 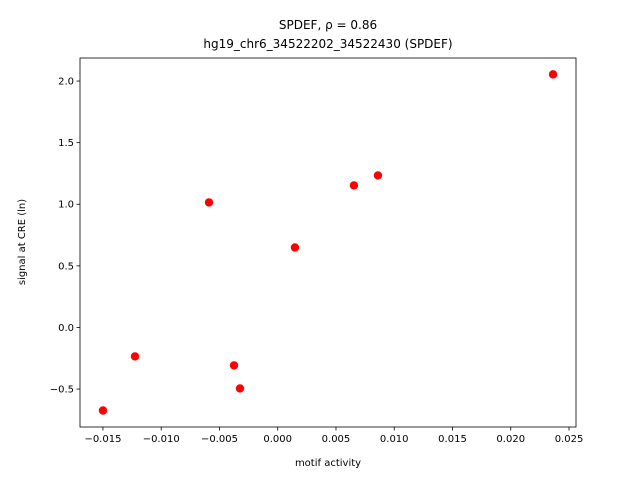 I want to click on y-tick-label: 0.5, so click(x=66, y=266).